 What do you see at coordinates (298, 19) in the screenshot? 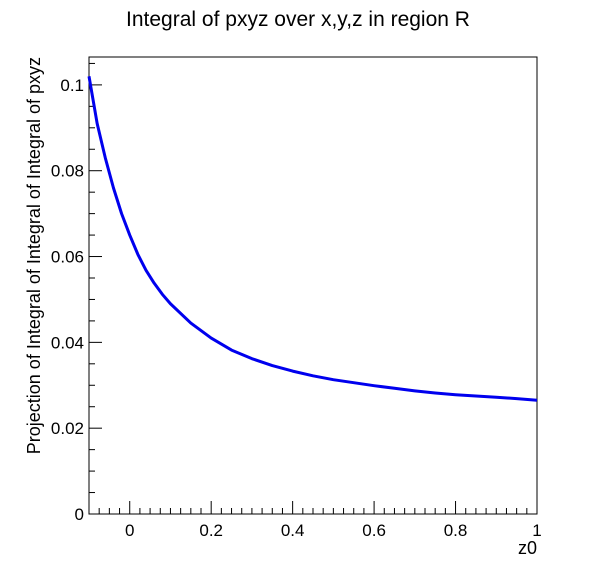
I see `chart-title: Integral of pxyz over x,y,z in region R` at bounding box center [298, 19].